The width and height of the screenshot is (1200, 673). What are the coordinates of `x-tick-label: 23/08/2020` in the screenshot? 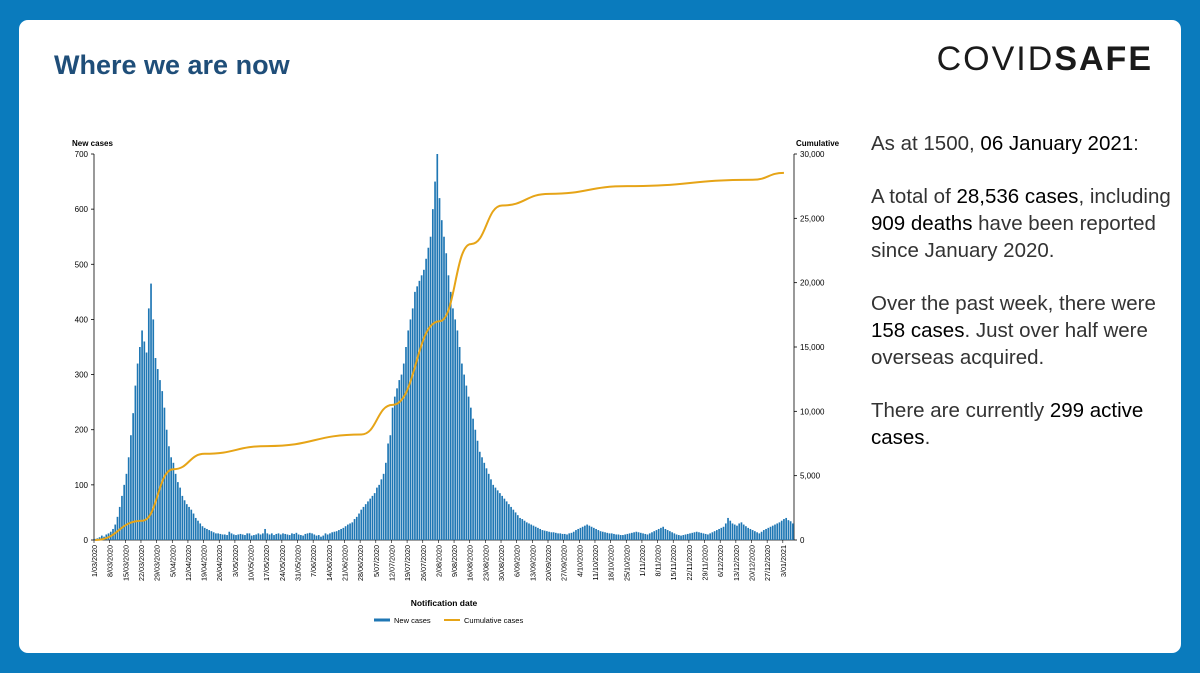 It's located at (485, 563).